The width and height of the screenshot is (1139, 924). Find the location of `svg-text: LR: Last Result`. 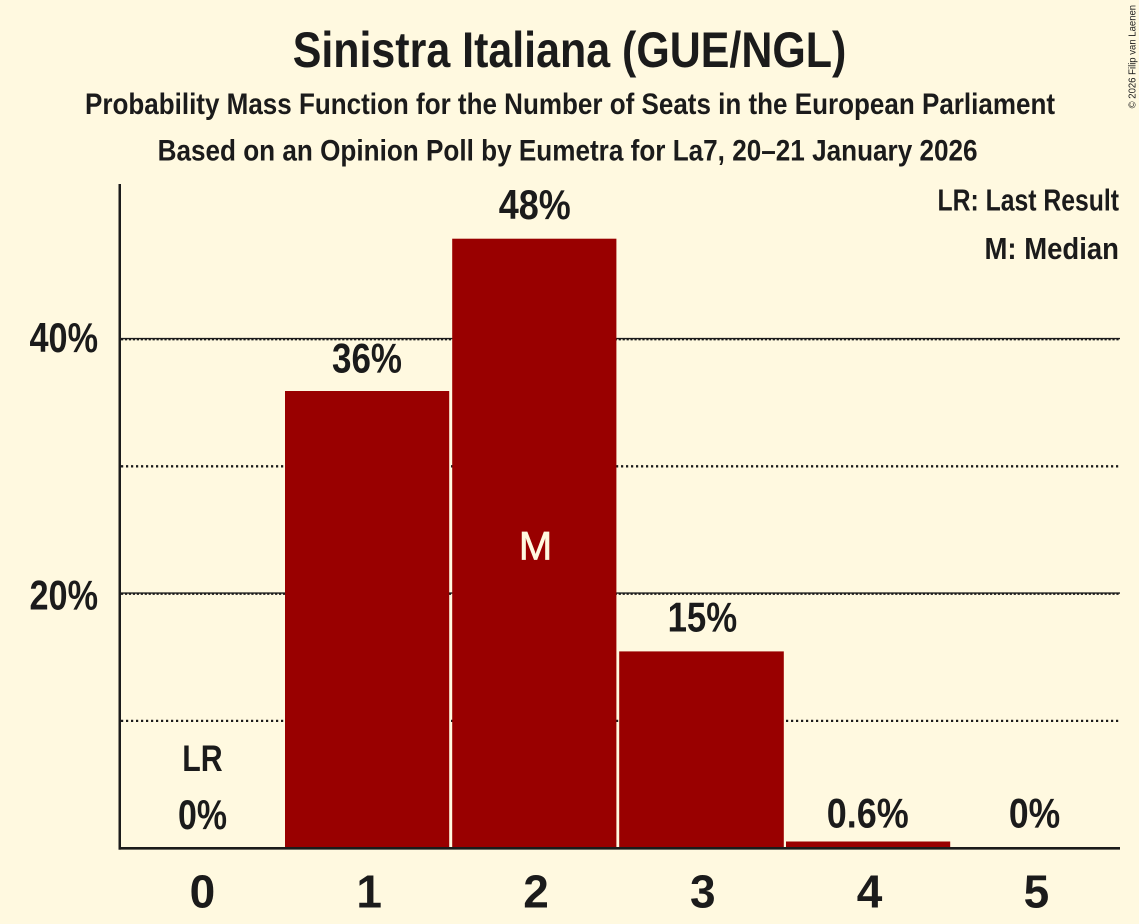

svg-text: LR: Last Result is located at coordinates (1029, 200).